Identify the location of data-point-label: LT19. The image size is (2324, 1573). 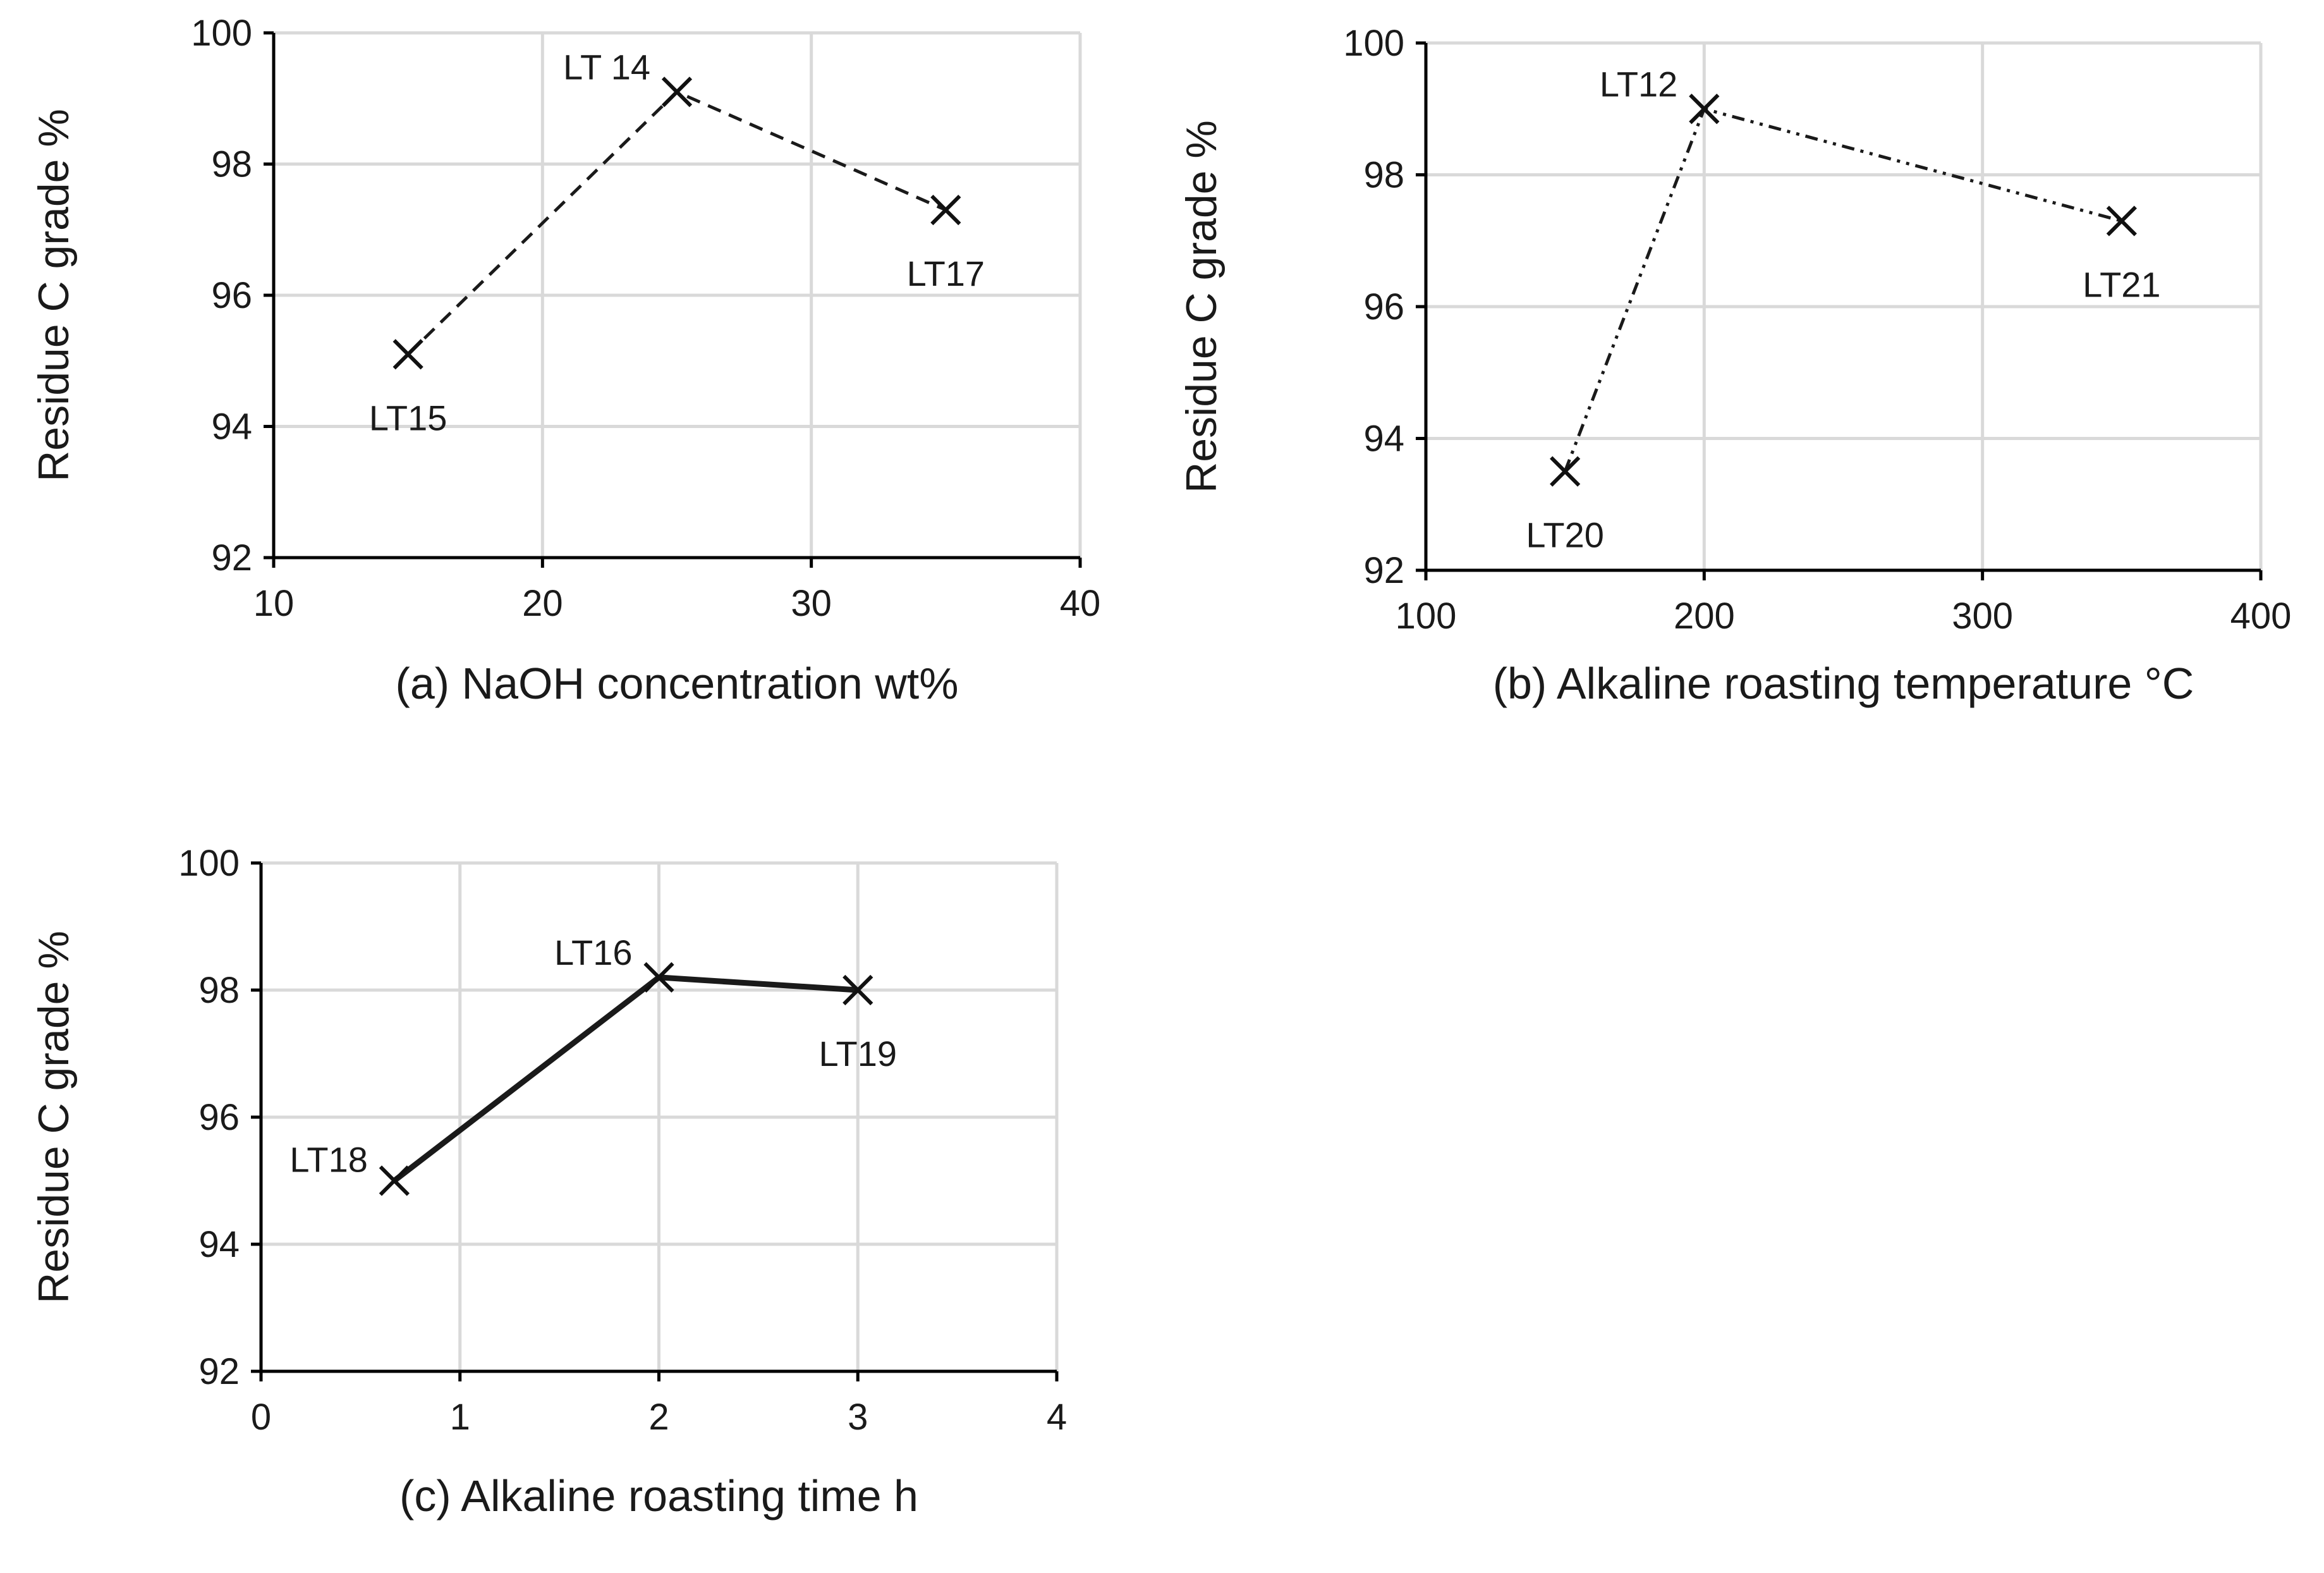
(858, 1054).